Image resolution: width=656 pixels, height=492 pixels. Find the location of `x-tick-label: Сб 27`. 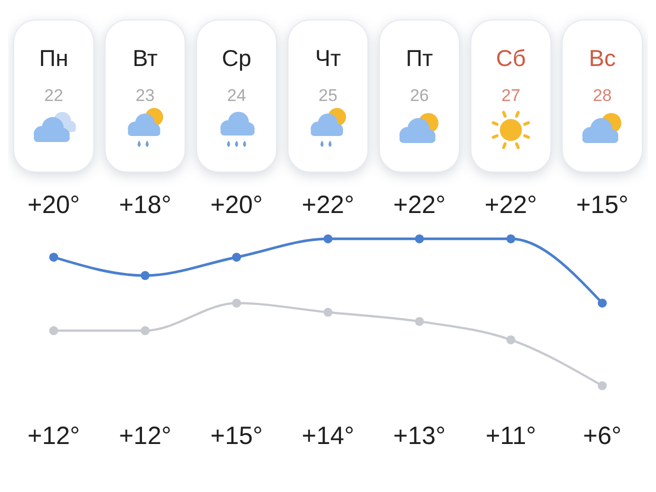

x-tick-label: Сб 27 is located at coordinates (511, 75).